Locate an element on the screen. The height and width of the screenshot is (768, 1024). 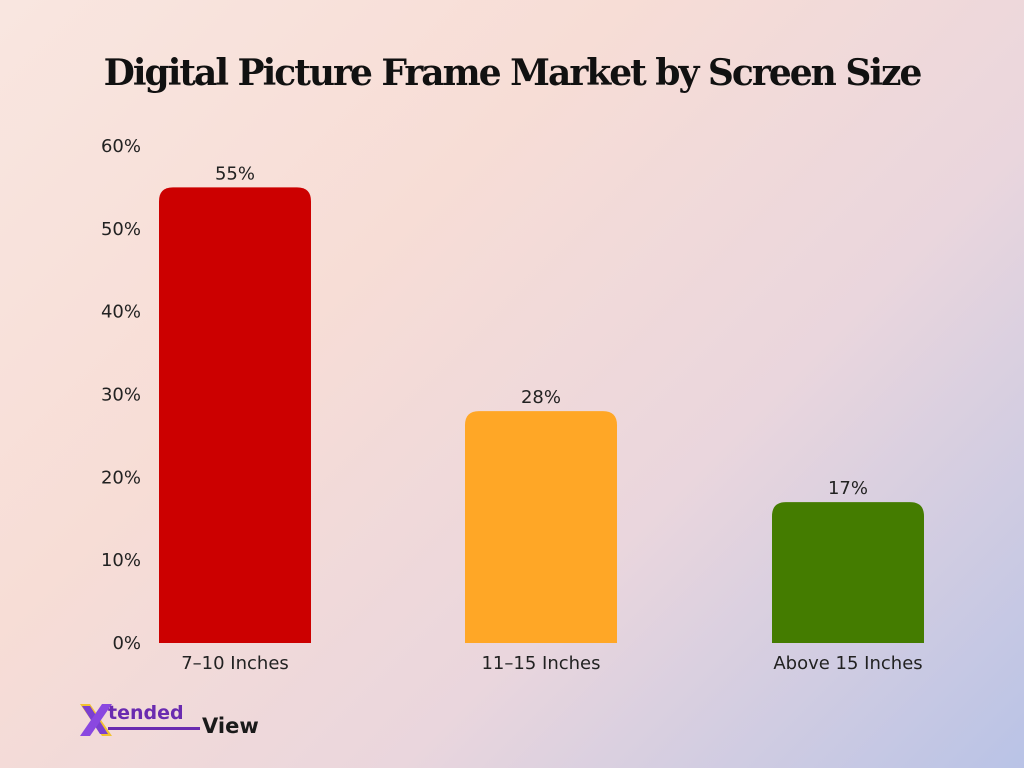
brand-logo: tended View is located at coordinates (178, 723).